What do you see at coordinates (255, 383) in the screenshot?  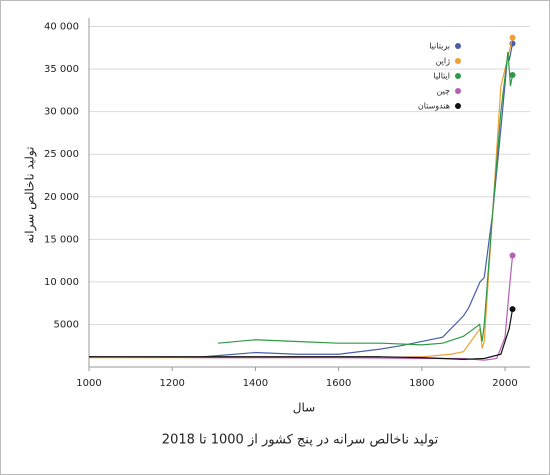 I see `x-tick-label: 1400` at bounding box center [255, 383].